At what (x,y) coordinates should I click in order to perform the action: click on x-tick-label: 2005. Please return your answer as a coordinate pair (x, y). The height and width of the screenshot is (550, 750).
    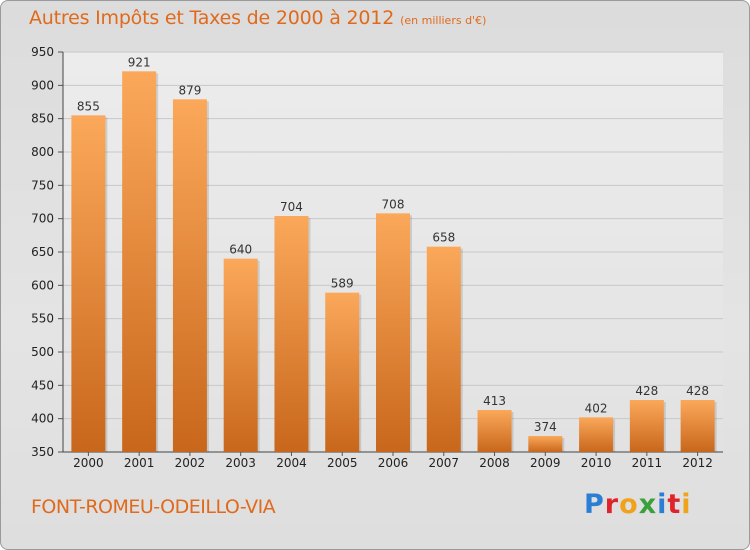
    Looking at the image, I should click on (342, 463).